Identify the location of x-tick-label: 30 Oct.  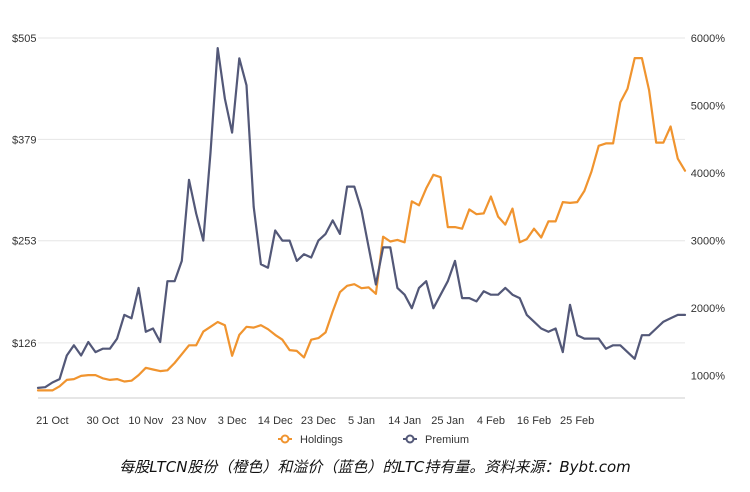
(102, 421).